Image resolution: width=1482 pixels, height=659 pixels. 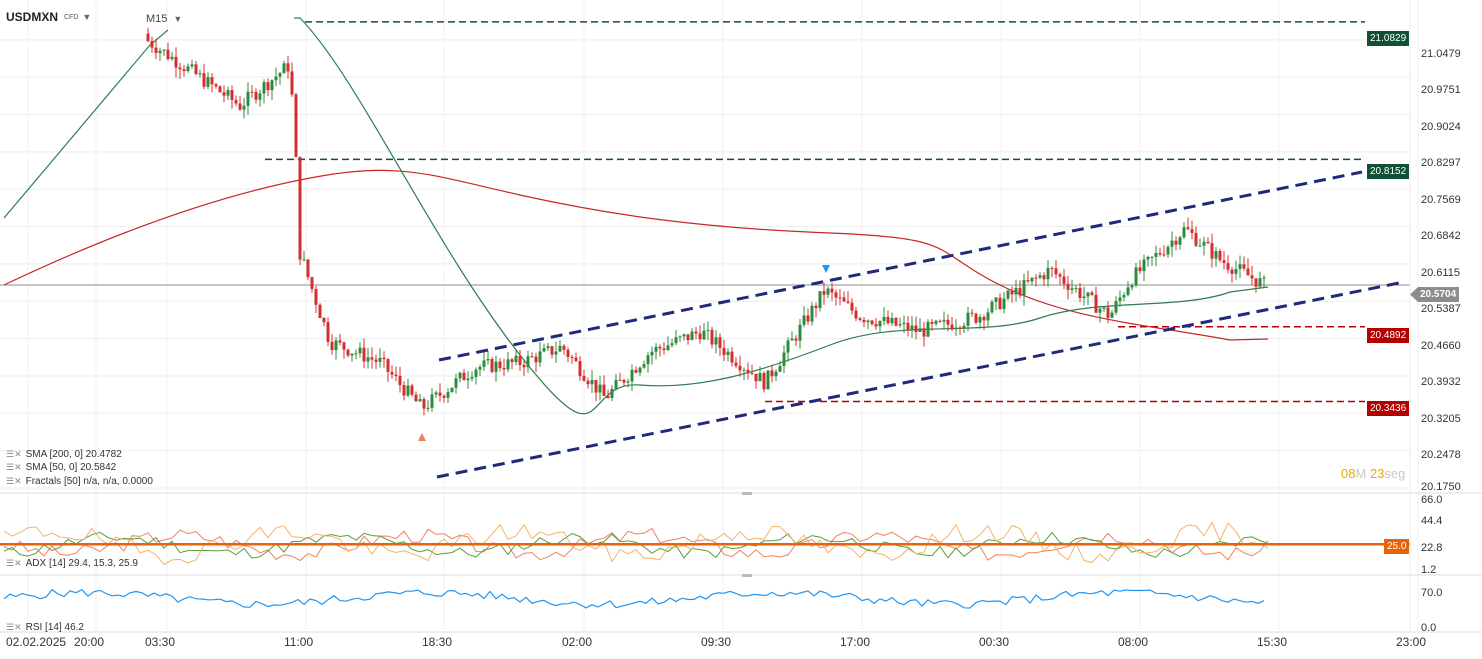 I want to click on support-tag-2: 20.3436, so click(x=1388, y=408).